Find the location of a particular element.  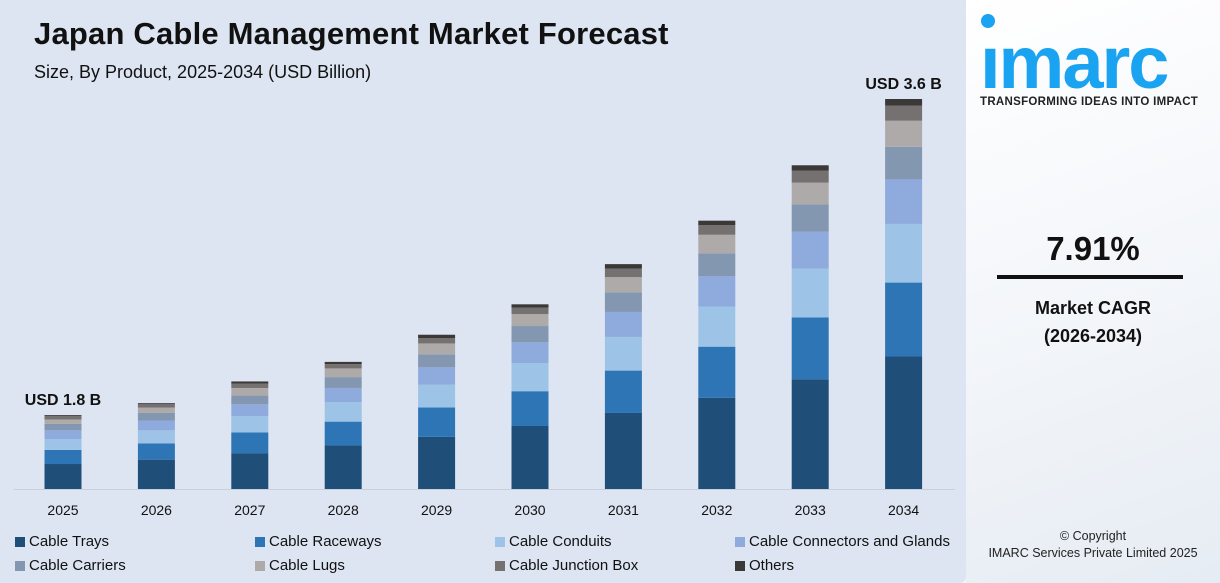

tagline: TRANSFORMING IDEAS INTO IMPACT is located at coordinates (1089, 102).